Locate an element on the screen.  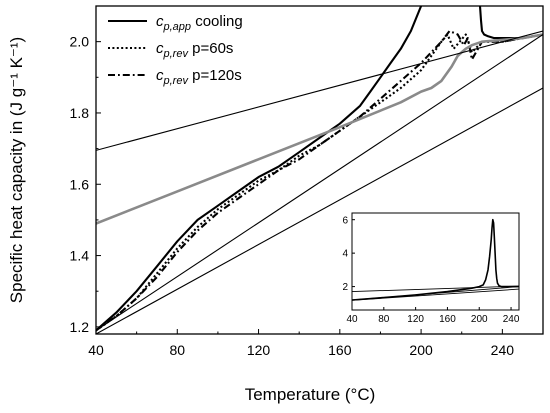
main-x-tick-label-0: 40 is located at coordinates (96, 350).